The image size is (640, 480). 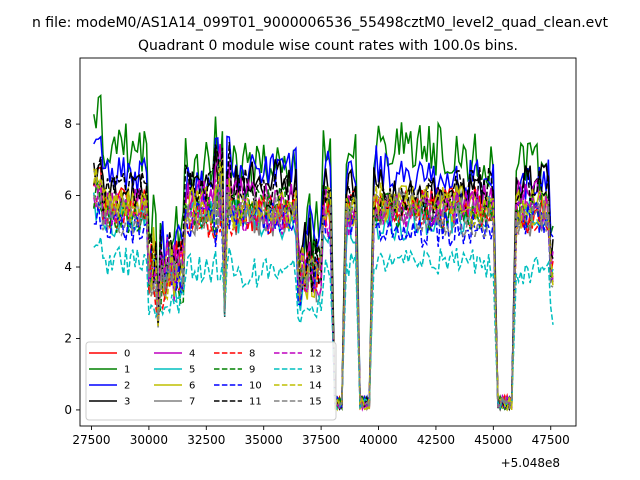 I want to click on y-tick-label-2: 2, so click(x=68, y=338).